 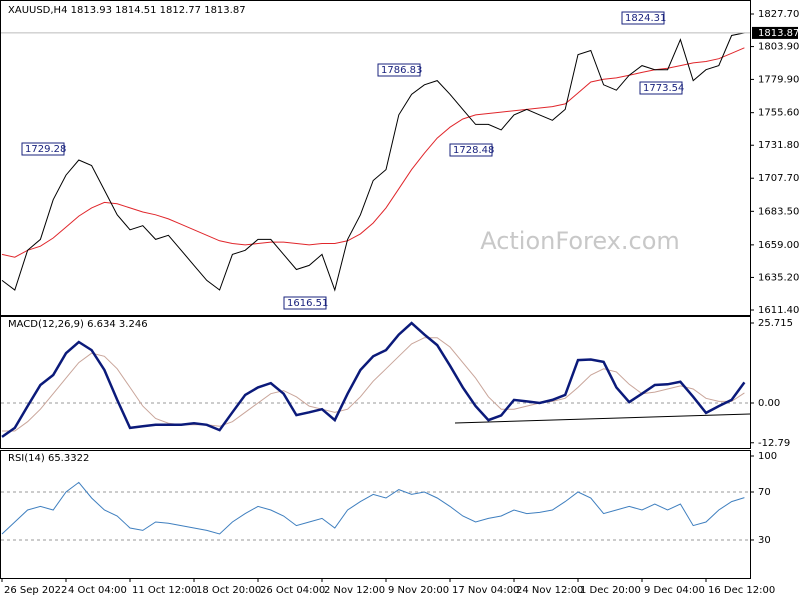 What do you see at coordinates (45, 149) in the screenshot?
I see `annotation: 1729.28` at bounding box center [45, 149].